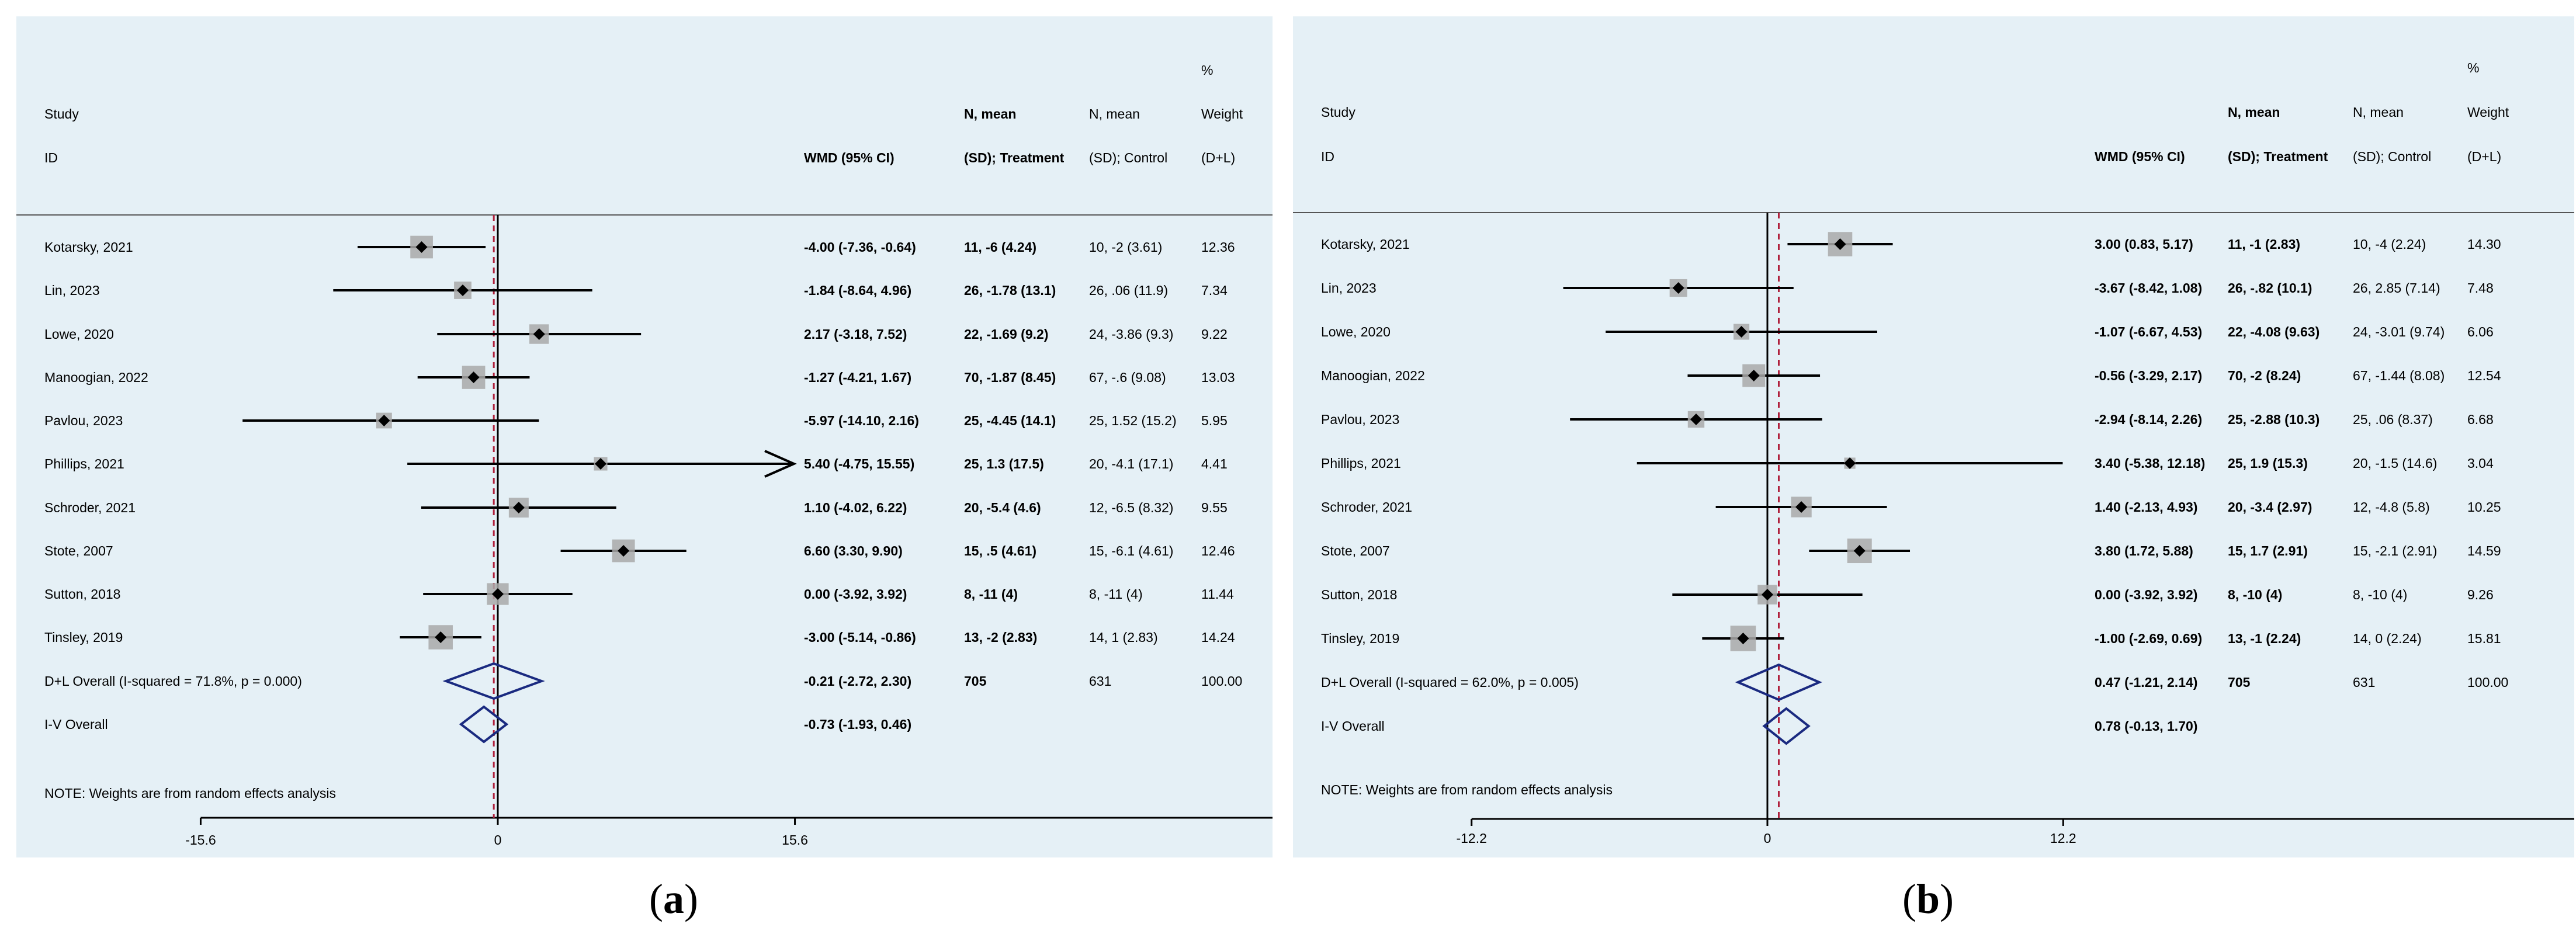 The image size is (2576, 934). Describe the element at coordinates (860, 247) in the screenshot. I see `study-wmd-ci: -4.00 (-7.36, -0.64)` at that location.